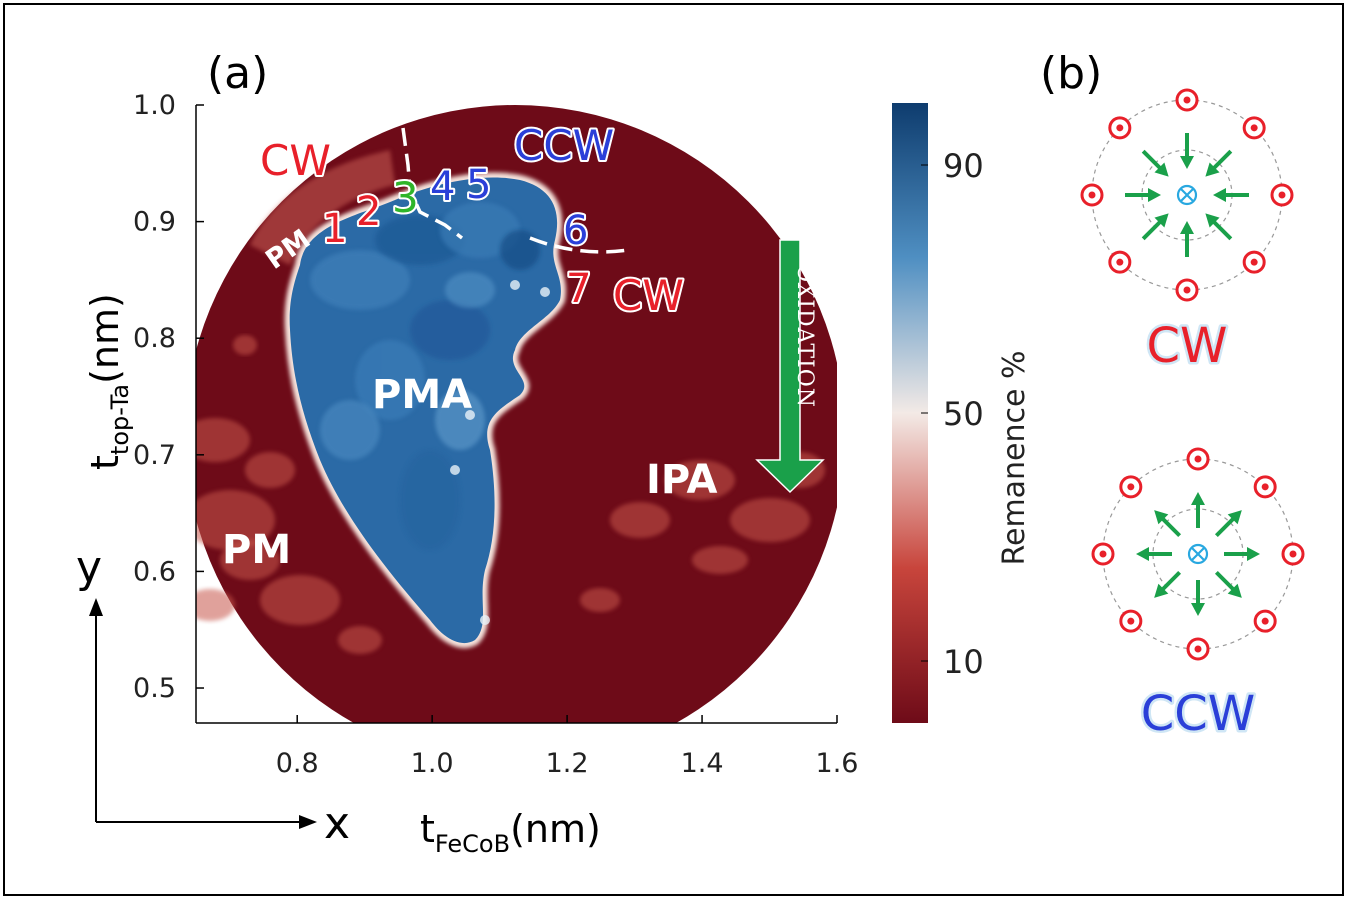 The height and width of the screenshot is (903, 1351). What do you see at coordinates (154, 338) in the screenshot?
I see `y-tick-label: 0.8` at bounding box center [154, 338].